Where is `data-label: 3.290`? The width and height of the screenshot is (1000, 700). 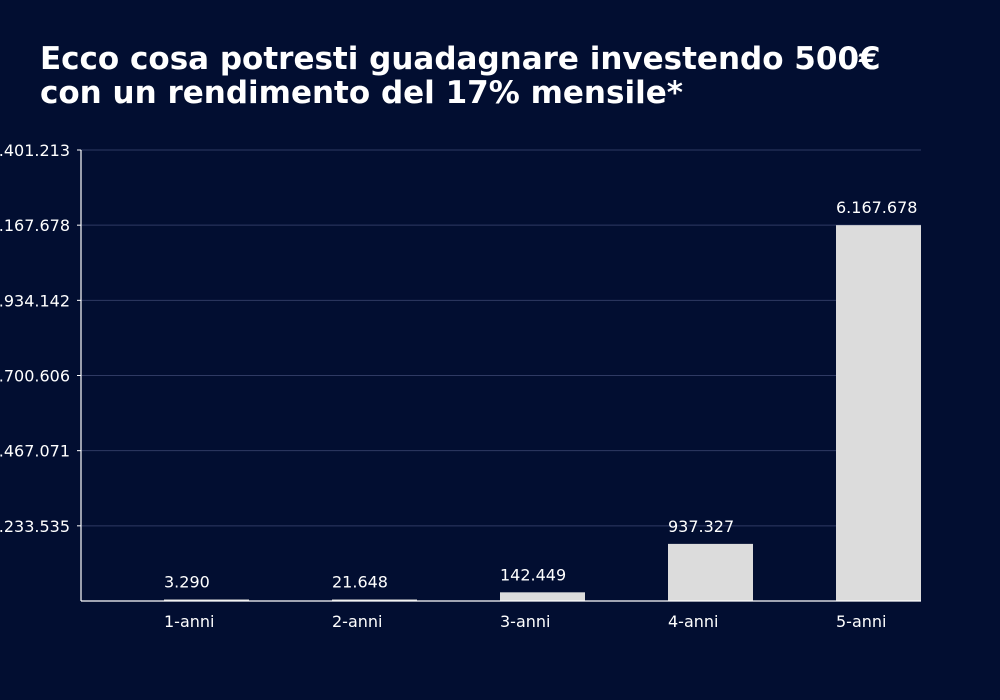 data-label: 3.290 is located at coordinates (187, 582).